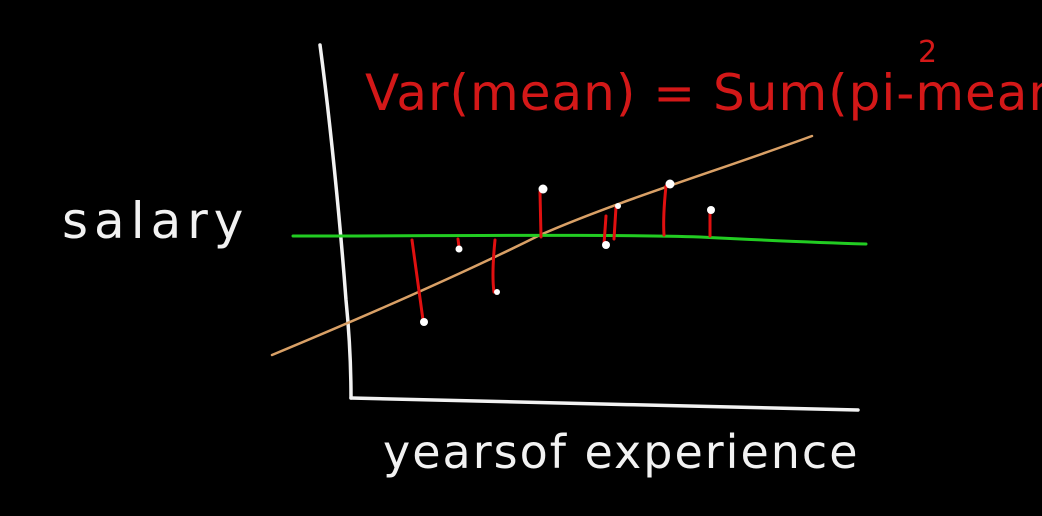 The width and height of the screenshot is (1042, 516). What do you see at coordinates (604, 404) in the screenshot?
I see `x-axis` at bounding box center [604, 404].